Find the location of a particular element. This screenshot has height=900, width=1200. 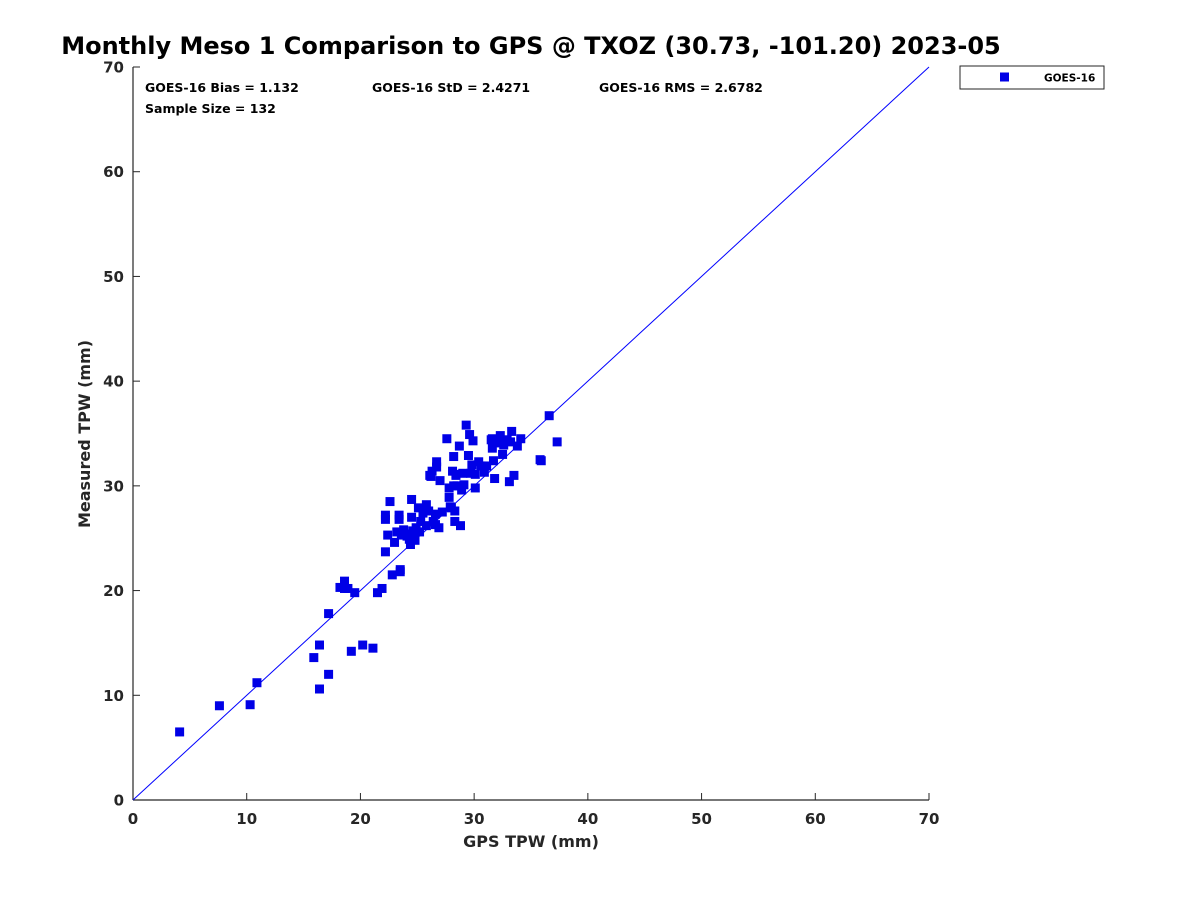

x-tick-label: 50 is located at coordinates (701, 819).